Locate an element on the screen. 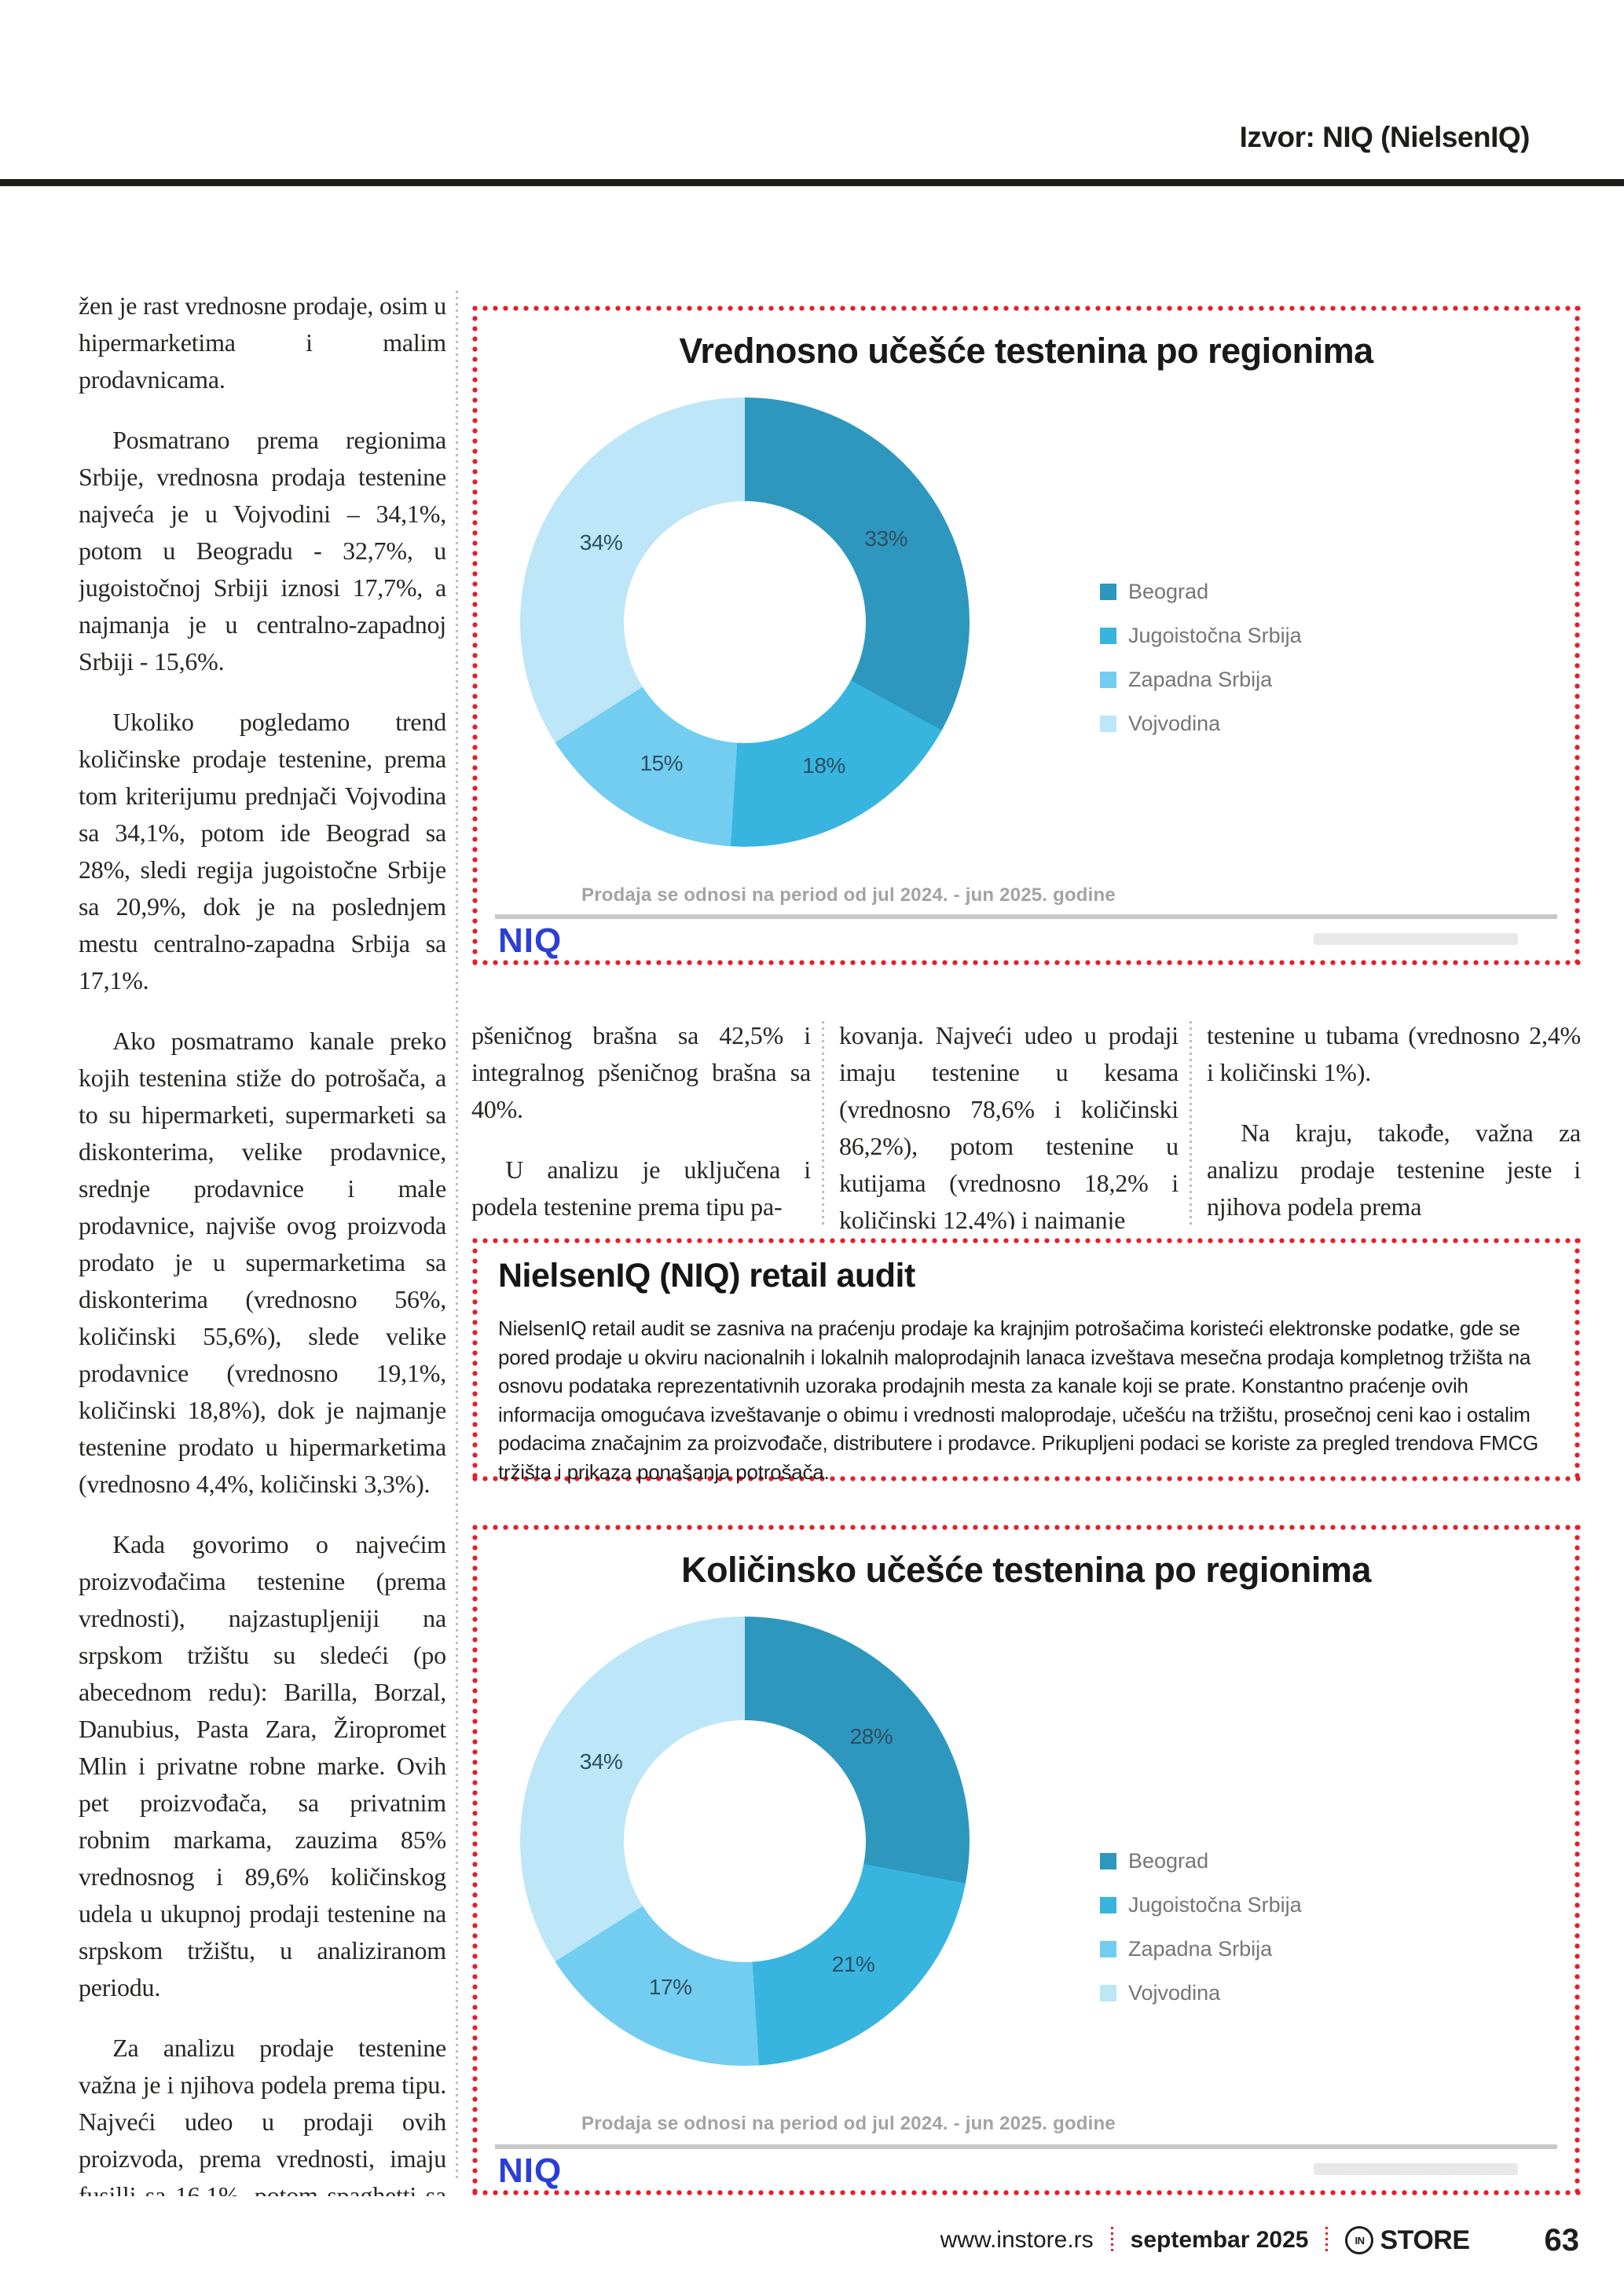 The image size is (1624, 2296). slice-value-label: 21% is located at coordinates (853, 1963).